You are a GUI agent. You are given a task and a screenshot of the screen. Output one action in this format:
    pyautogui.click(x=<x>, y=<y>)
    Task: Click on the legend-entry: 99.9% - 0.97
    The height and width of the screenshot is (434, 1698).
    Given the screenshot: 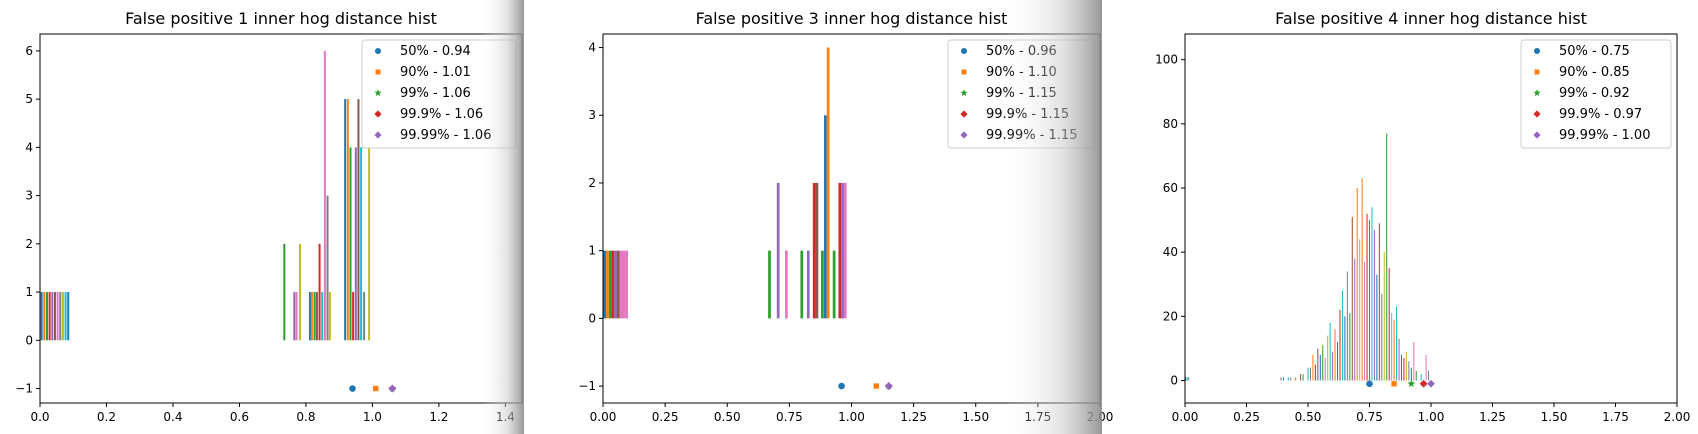 What is the action you would take?
    pyautogui.click(x=1587, y=114)
    